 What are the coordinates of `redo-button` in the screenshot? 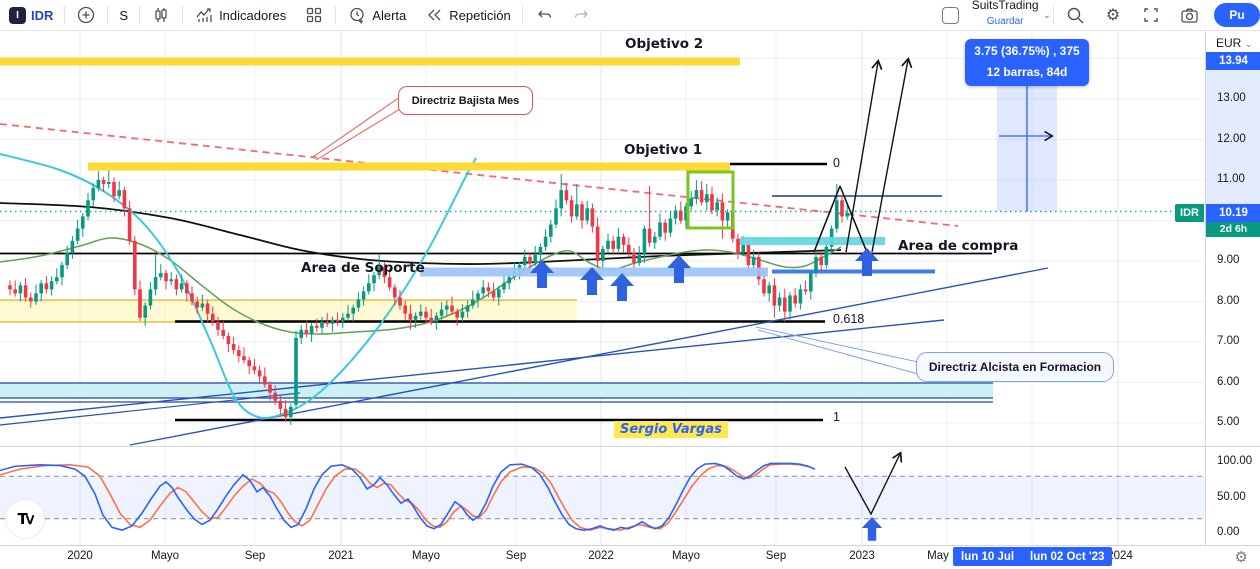 It's located at (582, 15).